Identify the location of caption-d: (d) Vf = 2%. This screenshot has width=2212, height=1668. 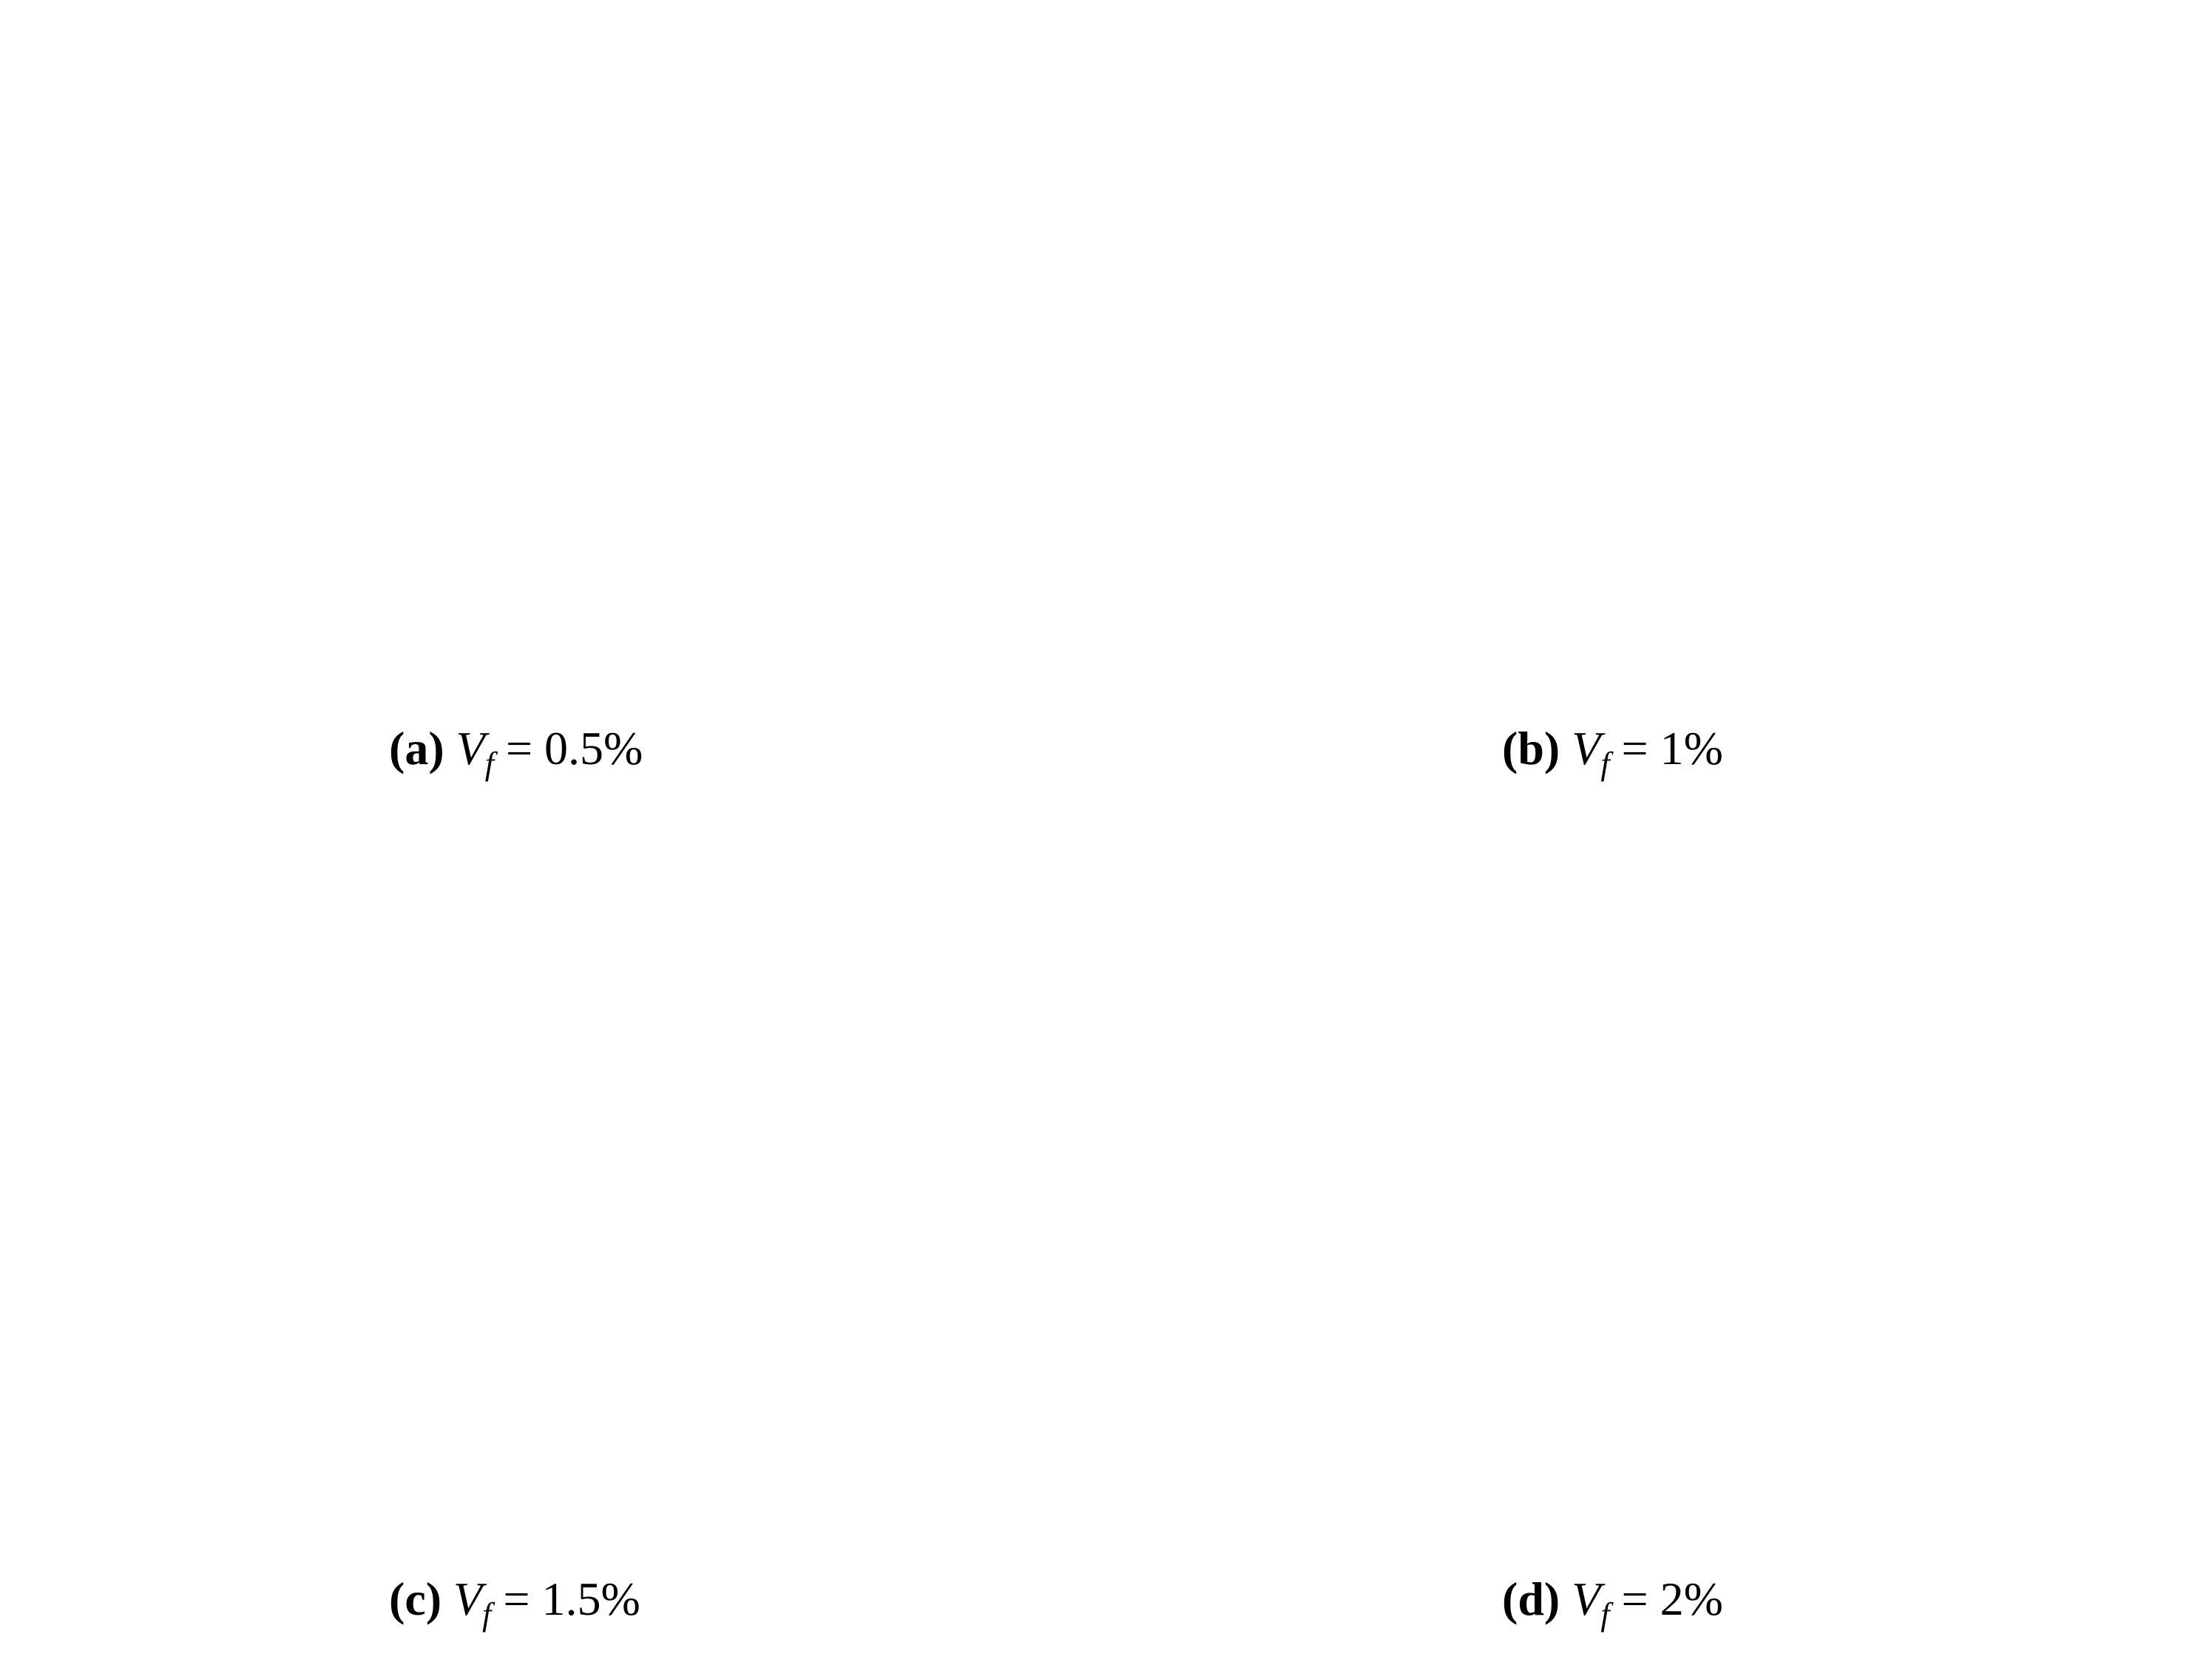
(1612, 1603).